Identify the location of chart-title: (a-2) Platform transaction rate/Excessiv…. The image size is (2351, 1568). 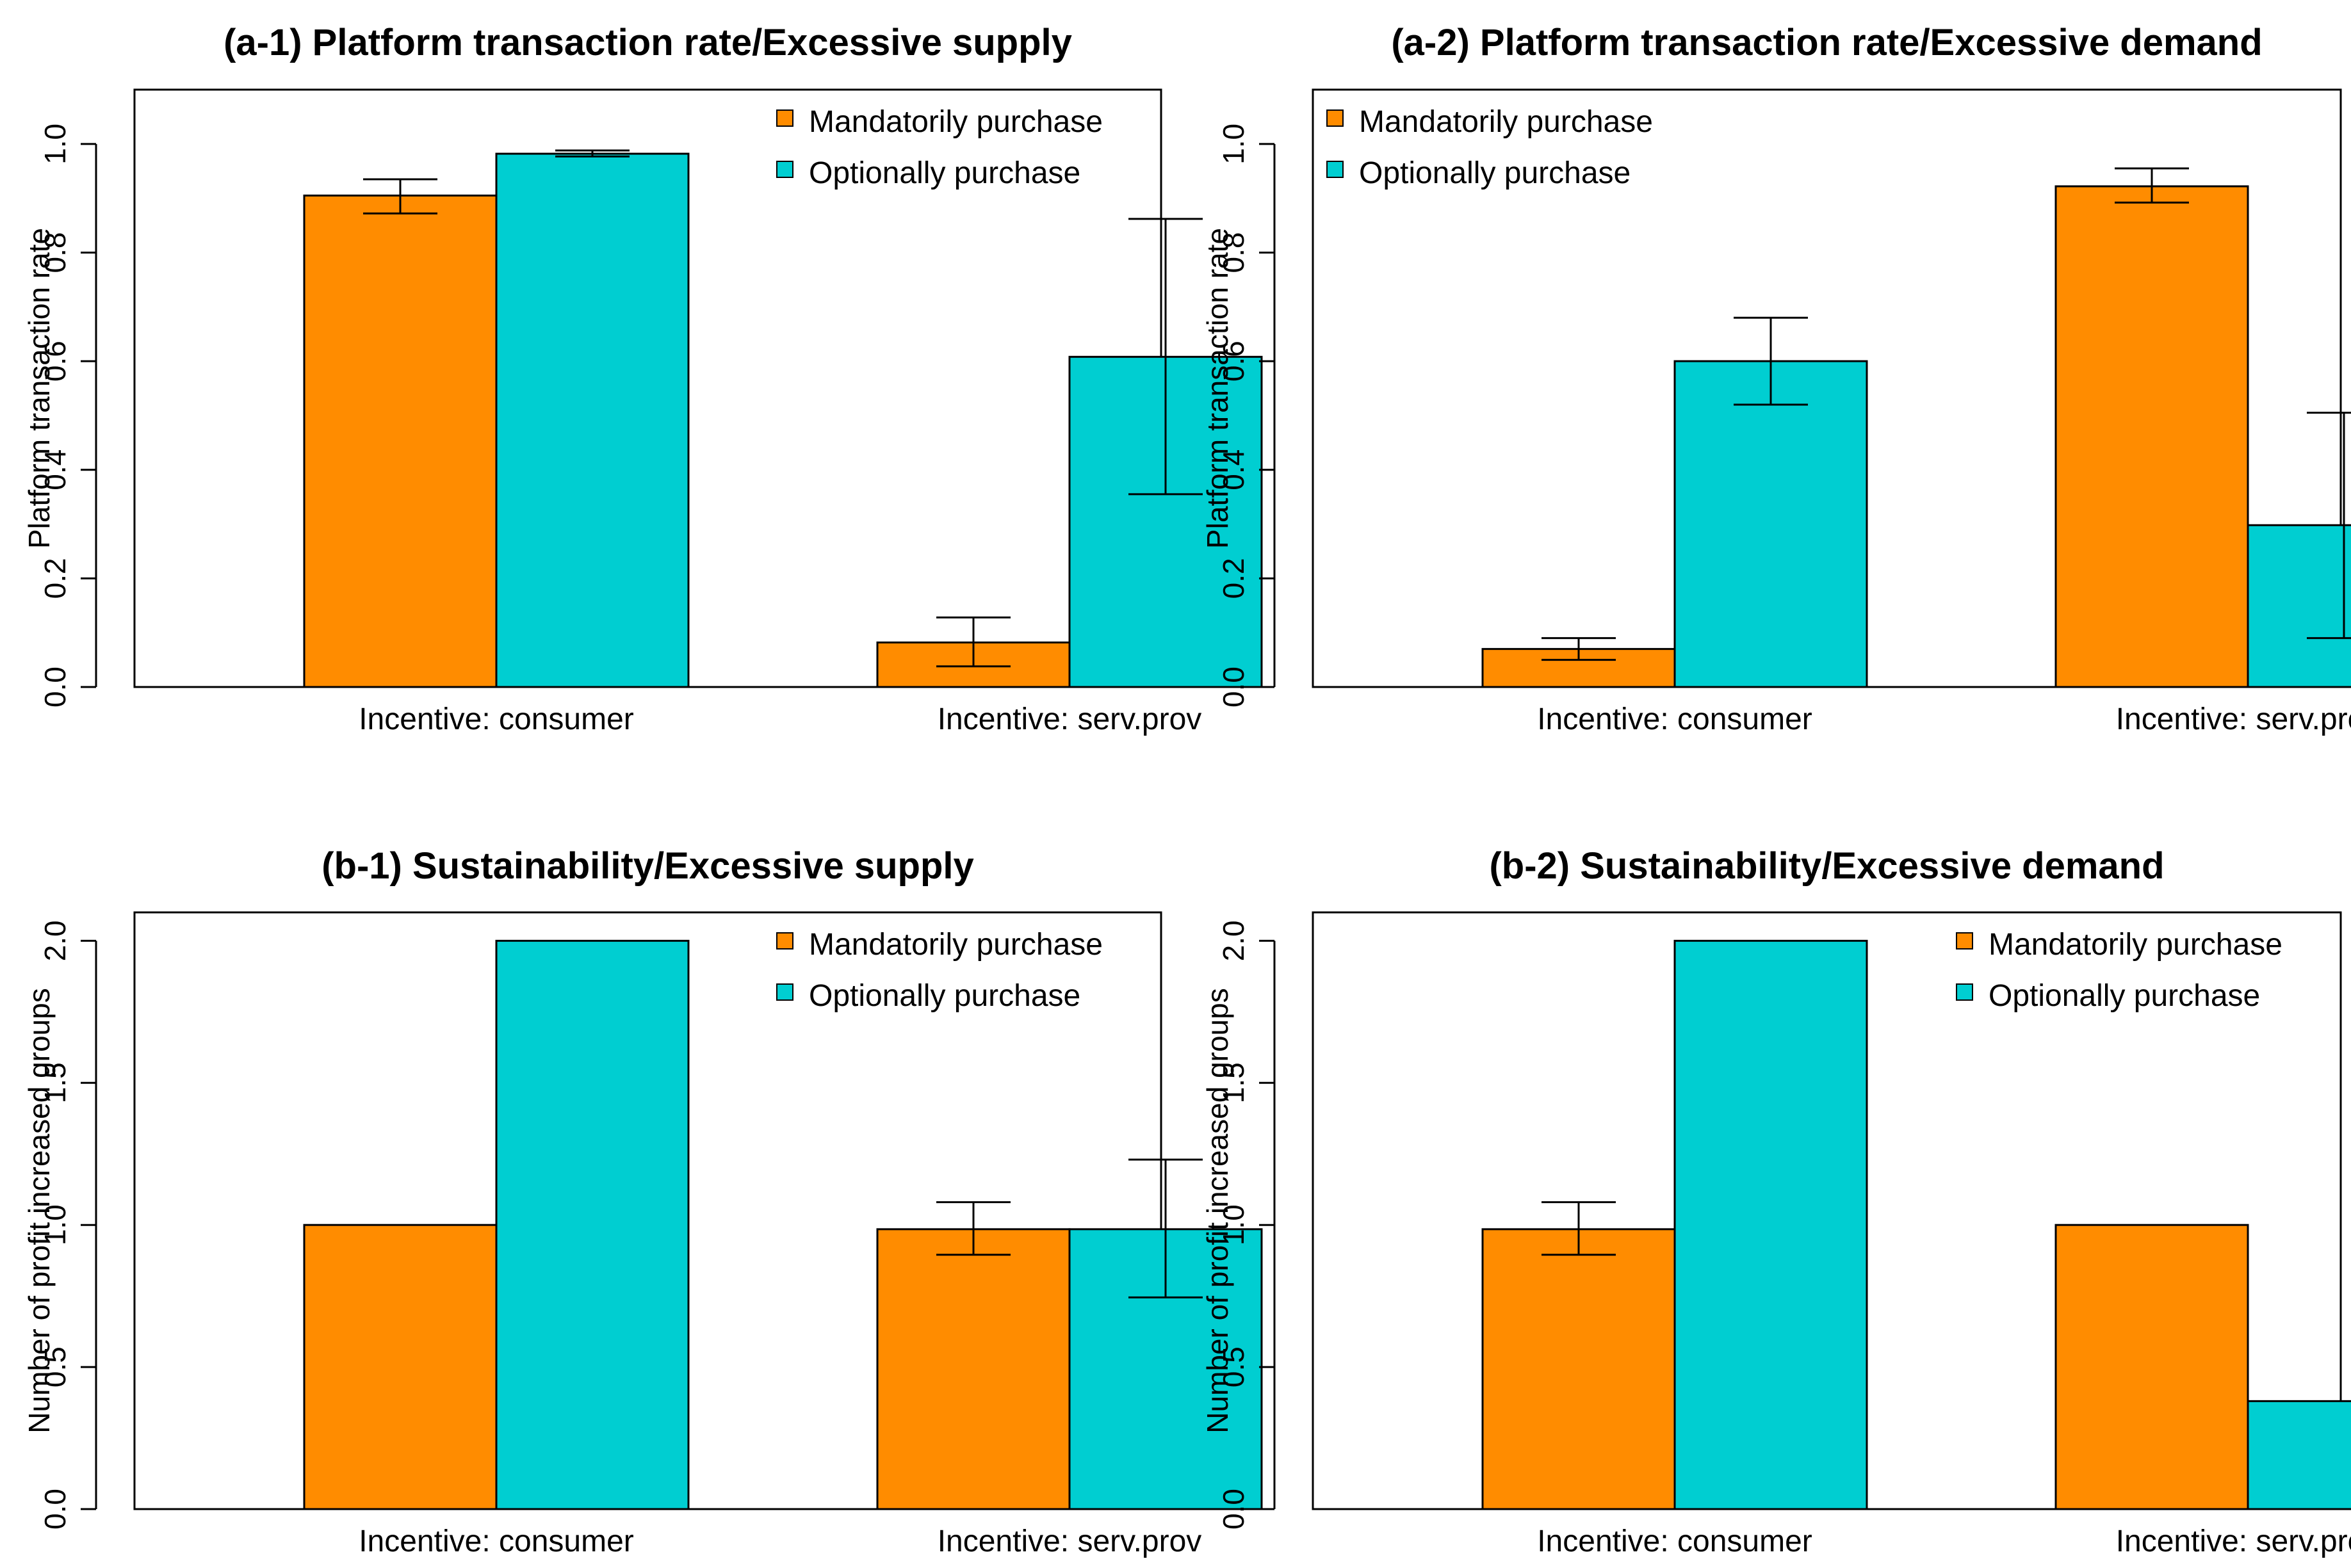
(1826, 42).